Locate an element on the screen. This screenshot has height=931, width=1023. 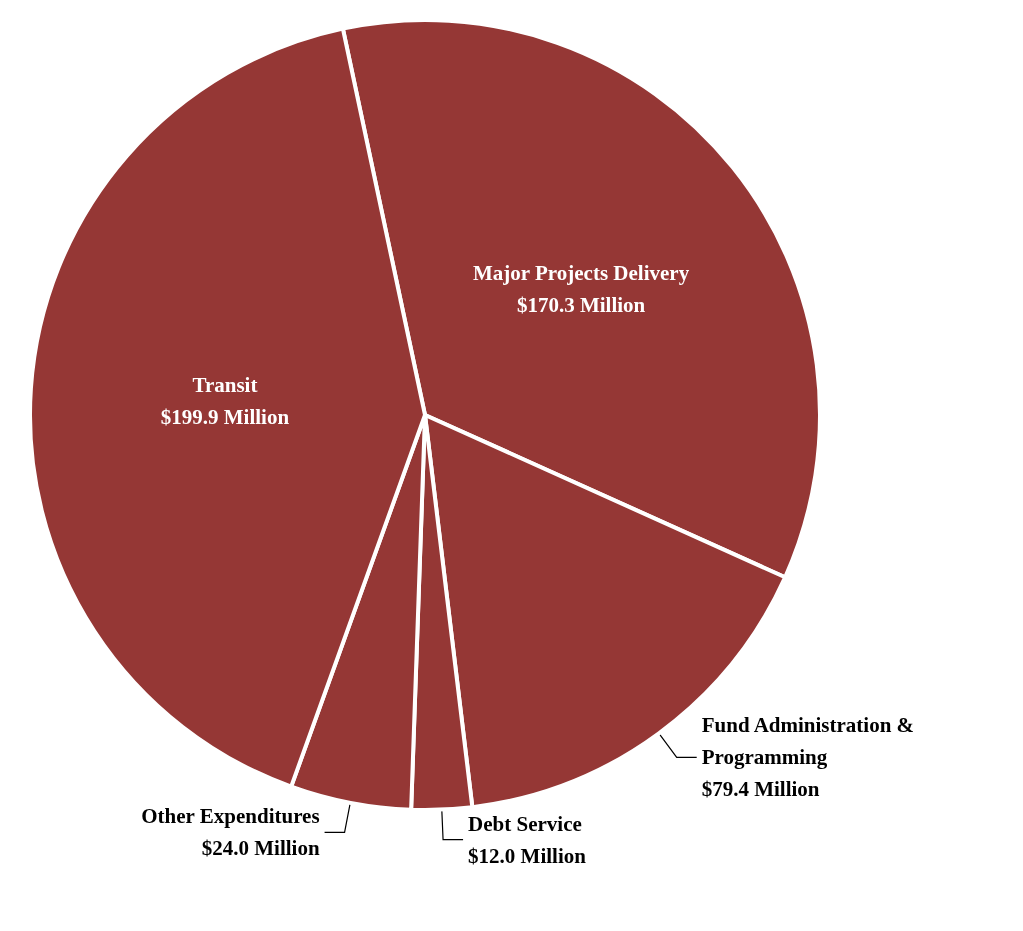
slice-label: Transit is located at coordinates (225, 385).